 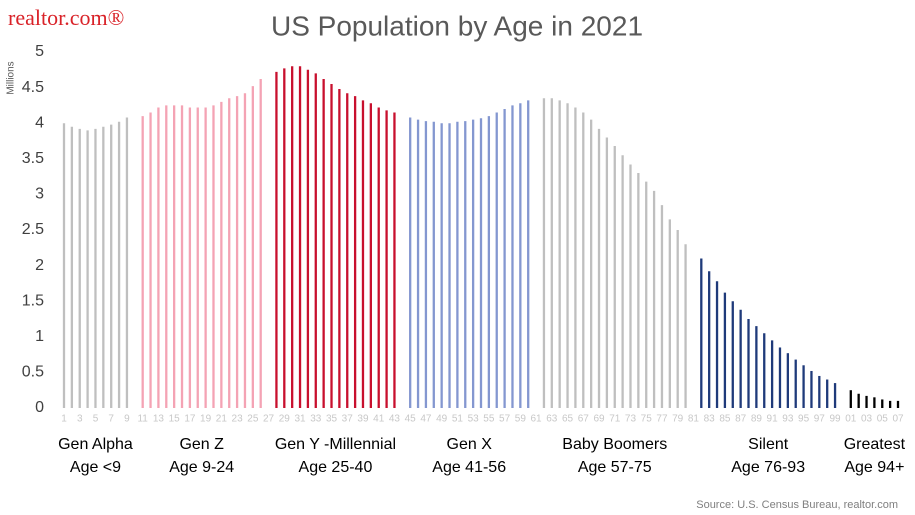 What do you see at coordinates (348, 419) in the screenshot?
I see `x-tick-label: 37` at bounding box center [348, 419].